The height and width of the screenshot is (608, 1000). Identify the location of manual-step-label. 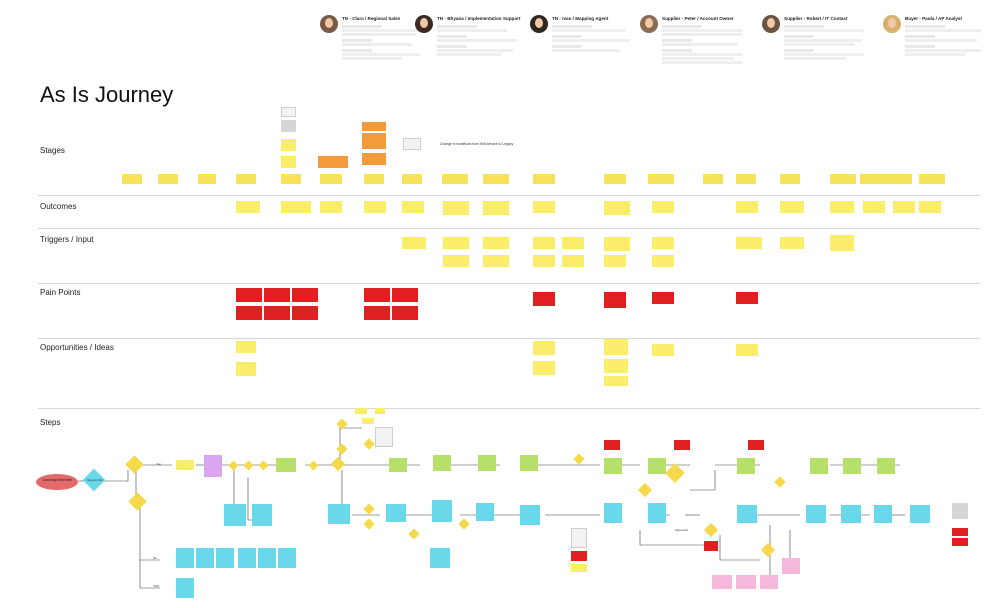
(579, 568).